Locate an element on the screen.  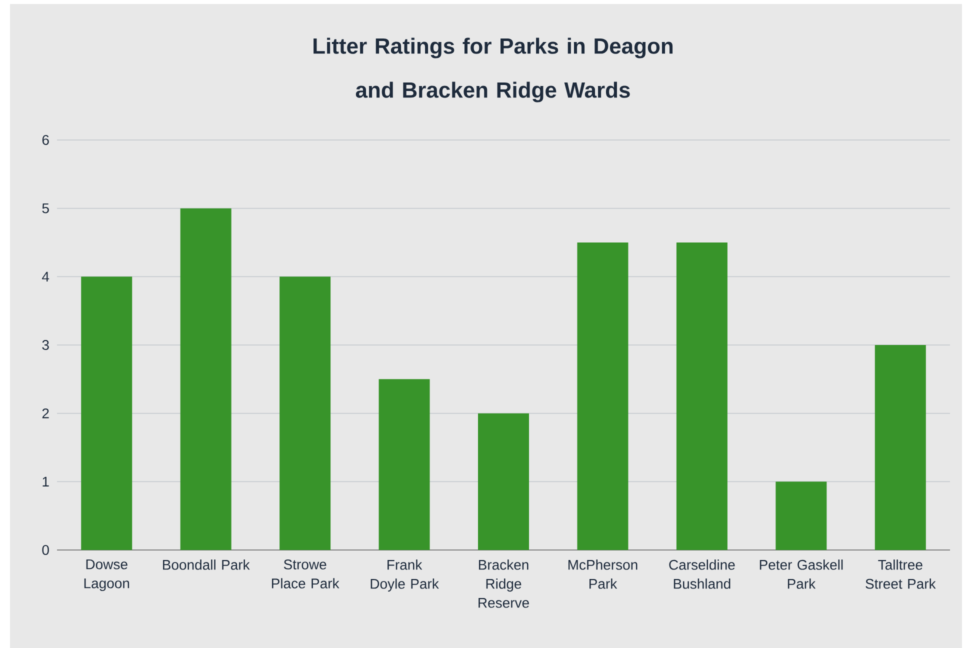
x-tick-label: Carseldine Bushland is located at coordinates (702, 574).